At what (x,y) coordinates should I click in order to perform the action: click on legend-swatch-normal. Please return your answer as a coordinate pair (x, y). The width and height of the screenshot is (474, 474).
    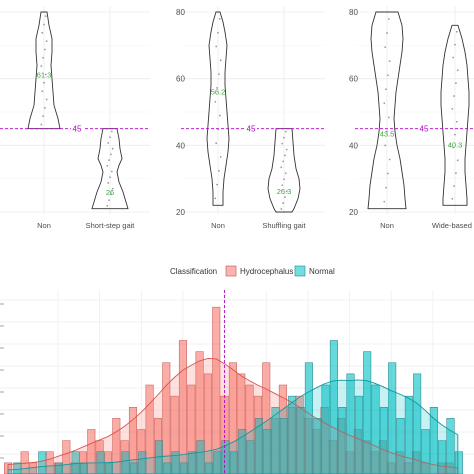
    Looking at the image, I should click on (300, 271).